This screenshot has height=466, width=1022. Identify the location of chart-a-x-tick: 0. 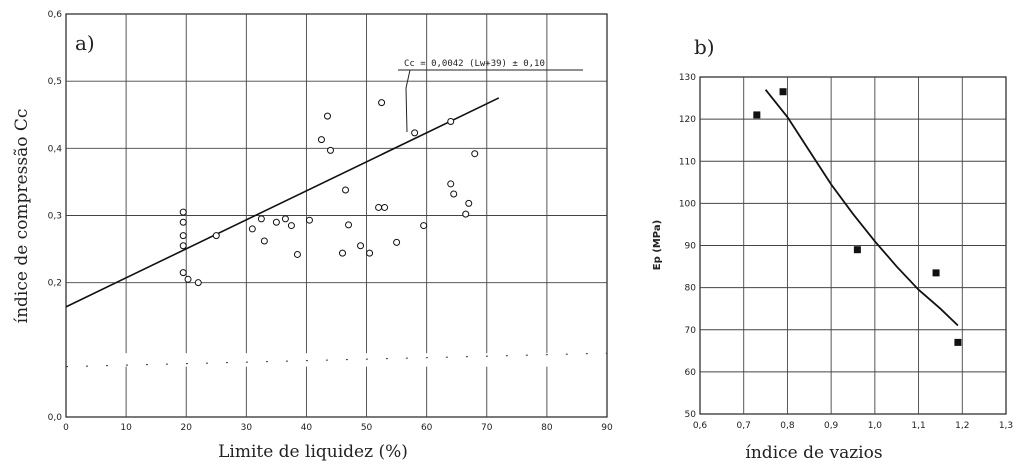
(66, 428).